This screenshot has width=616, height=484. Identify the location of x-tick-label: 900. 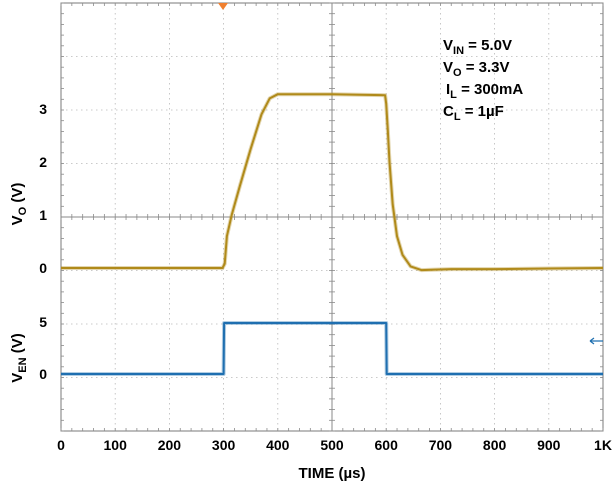
(549, 445).